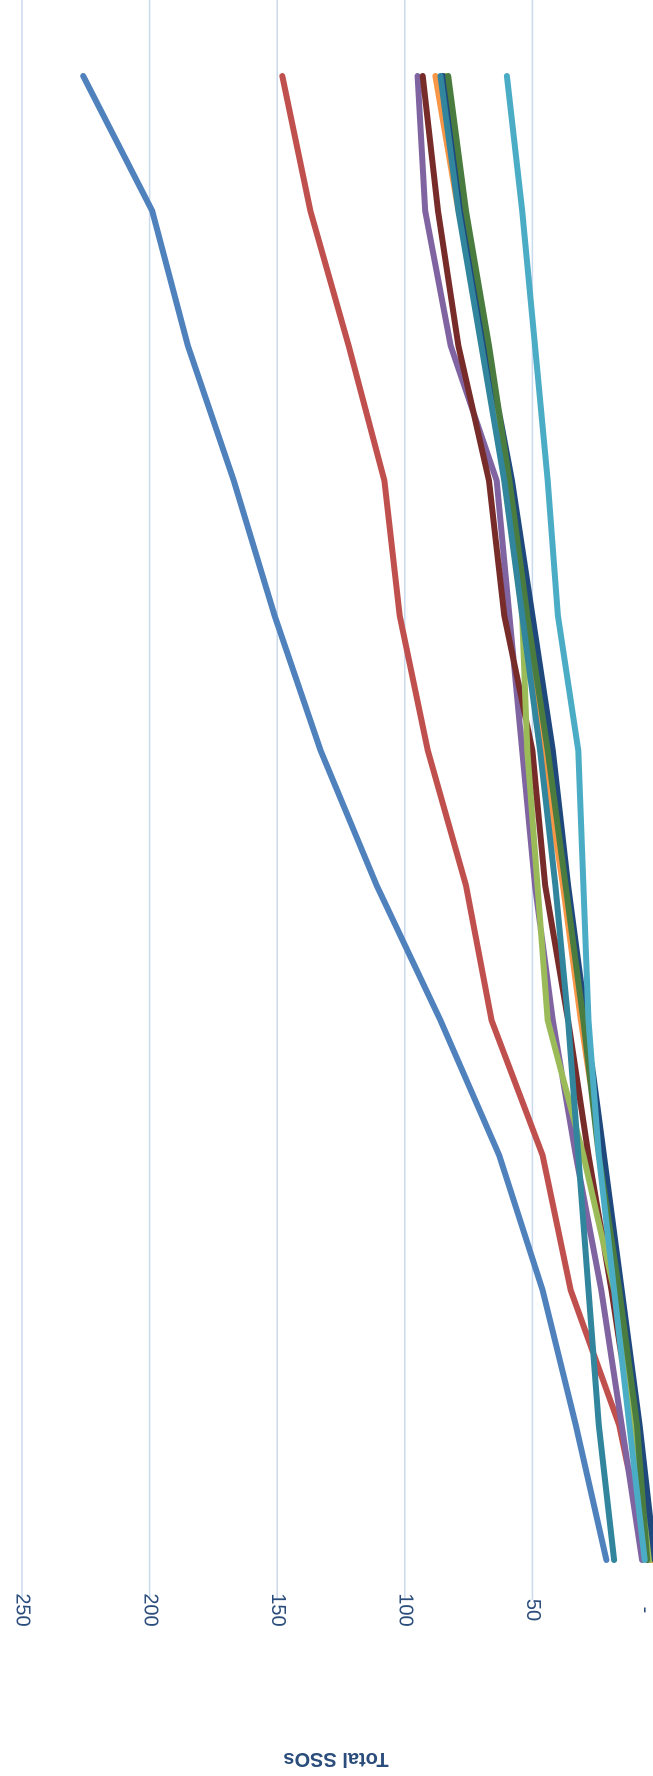 This screenshot has width=653, height=1776. Describe the element at coordinates (406, 1609) in the screenshot. I see `y-tick-label: 100` at that location.